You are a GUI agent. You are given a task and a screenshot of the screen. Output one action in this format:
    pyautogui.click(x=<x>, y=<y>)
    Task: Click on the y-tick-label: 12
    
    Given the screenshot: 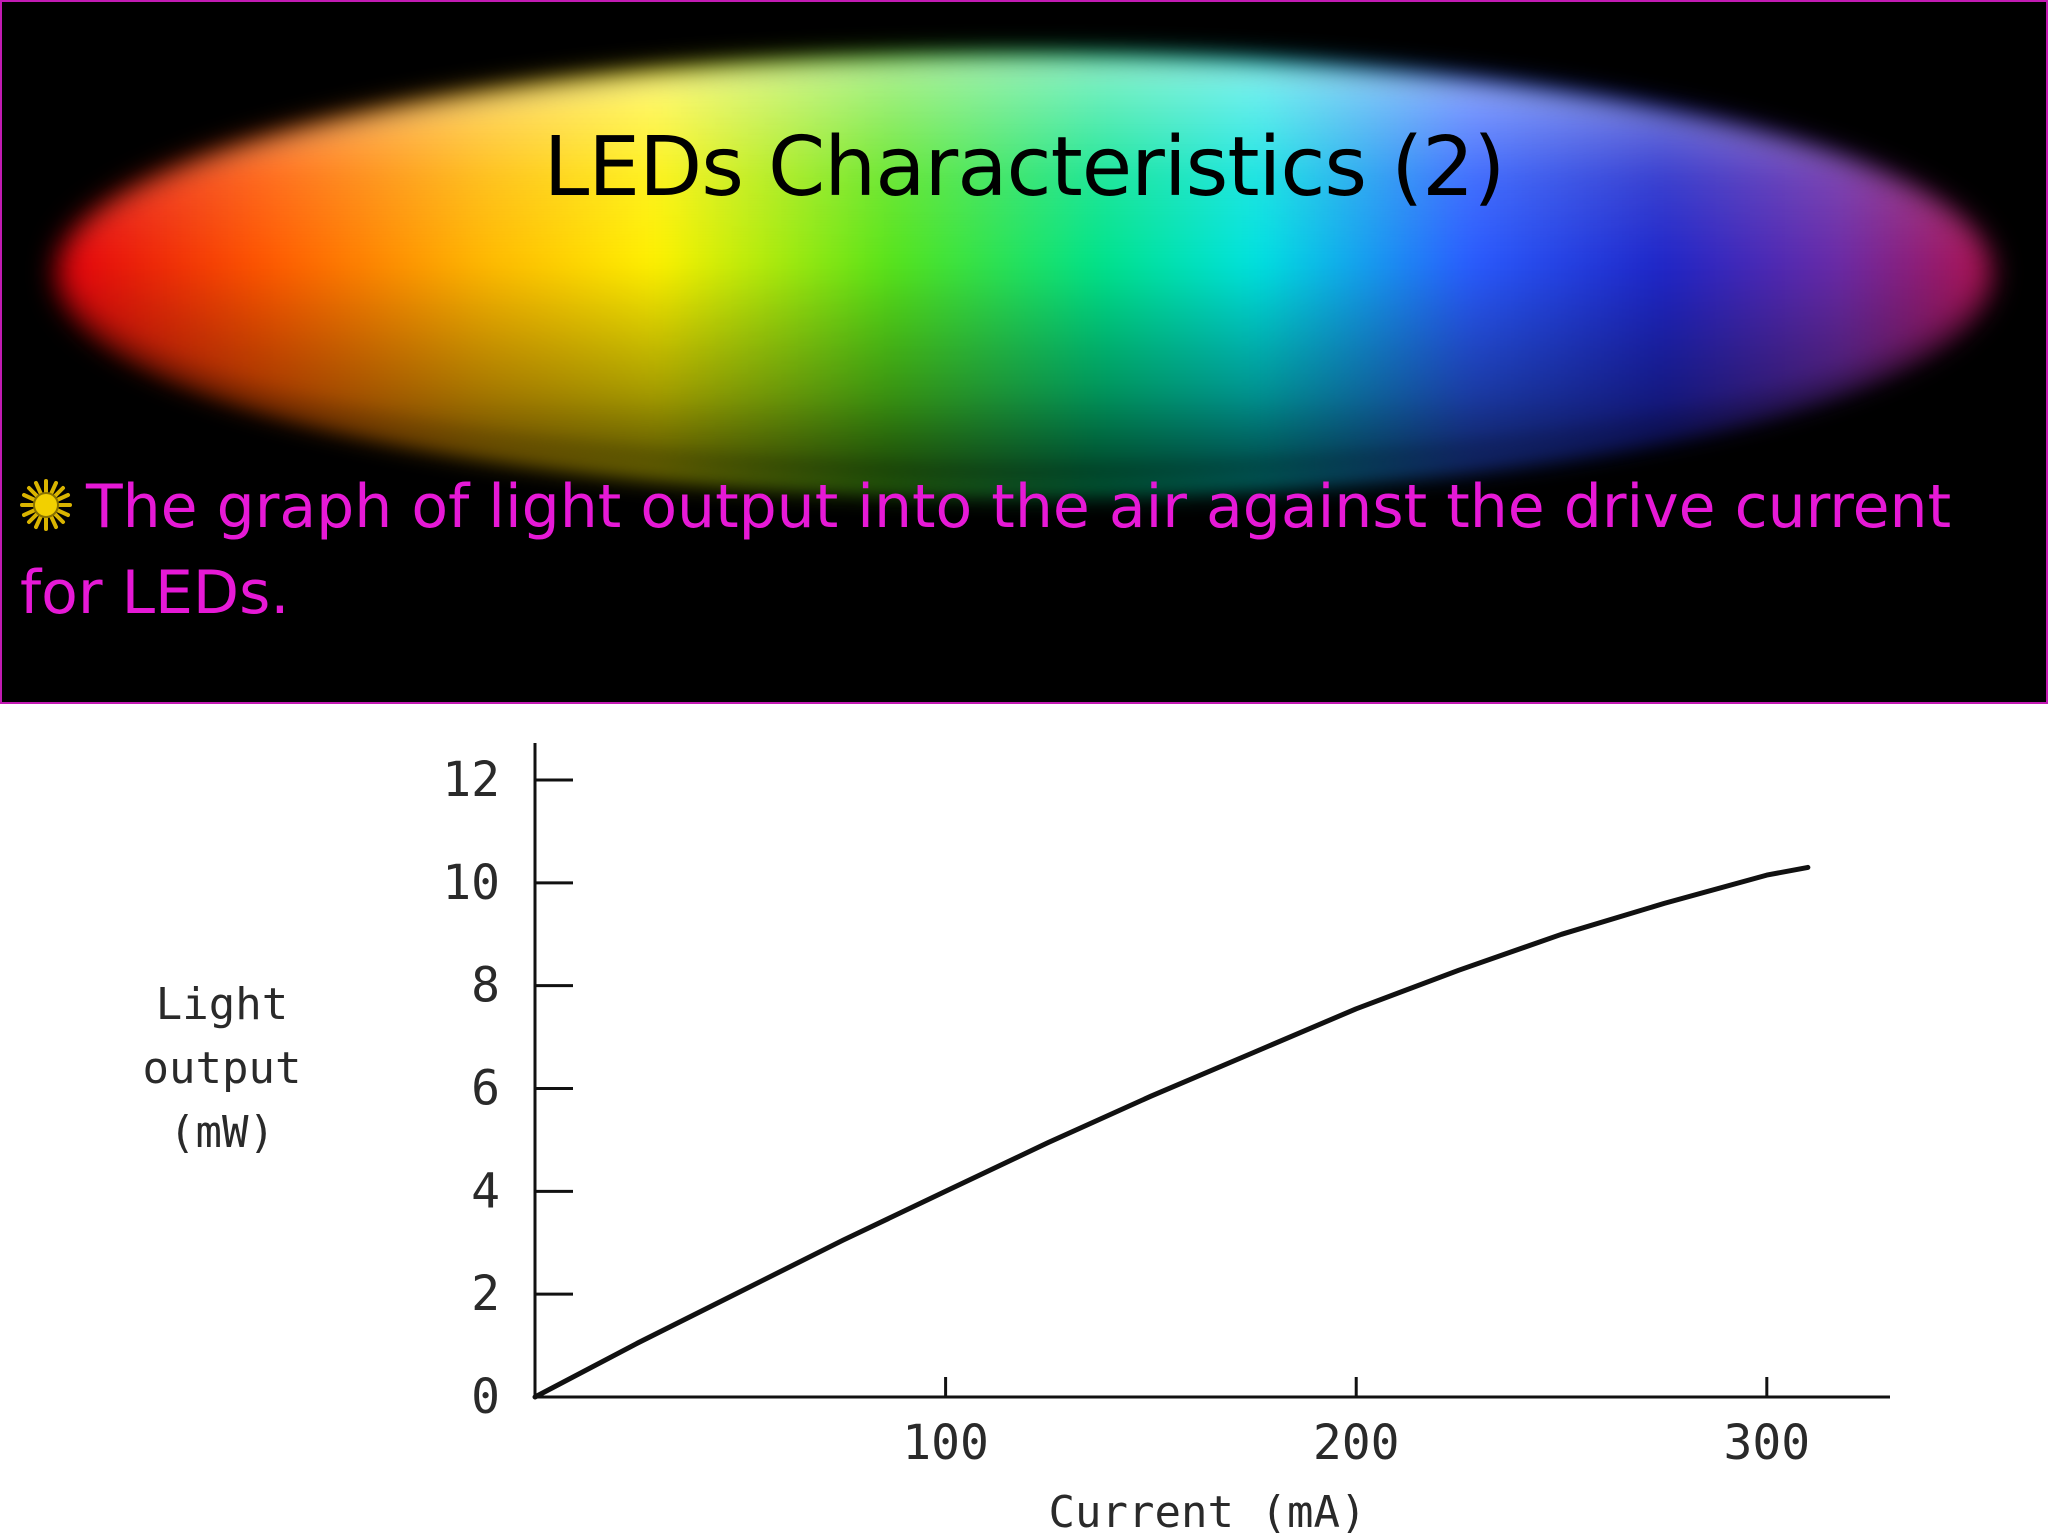 What is the action you would take?
    pyautogui.click(x=471, y=780)
    